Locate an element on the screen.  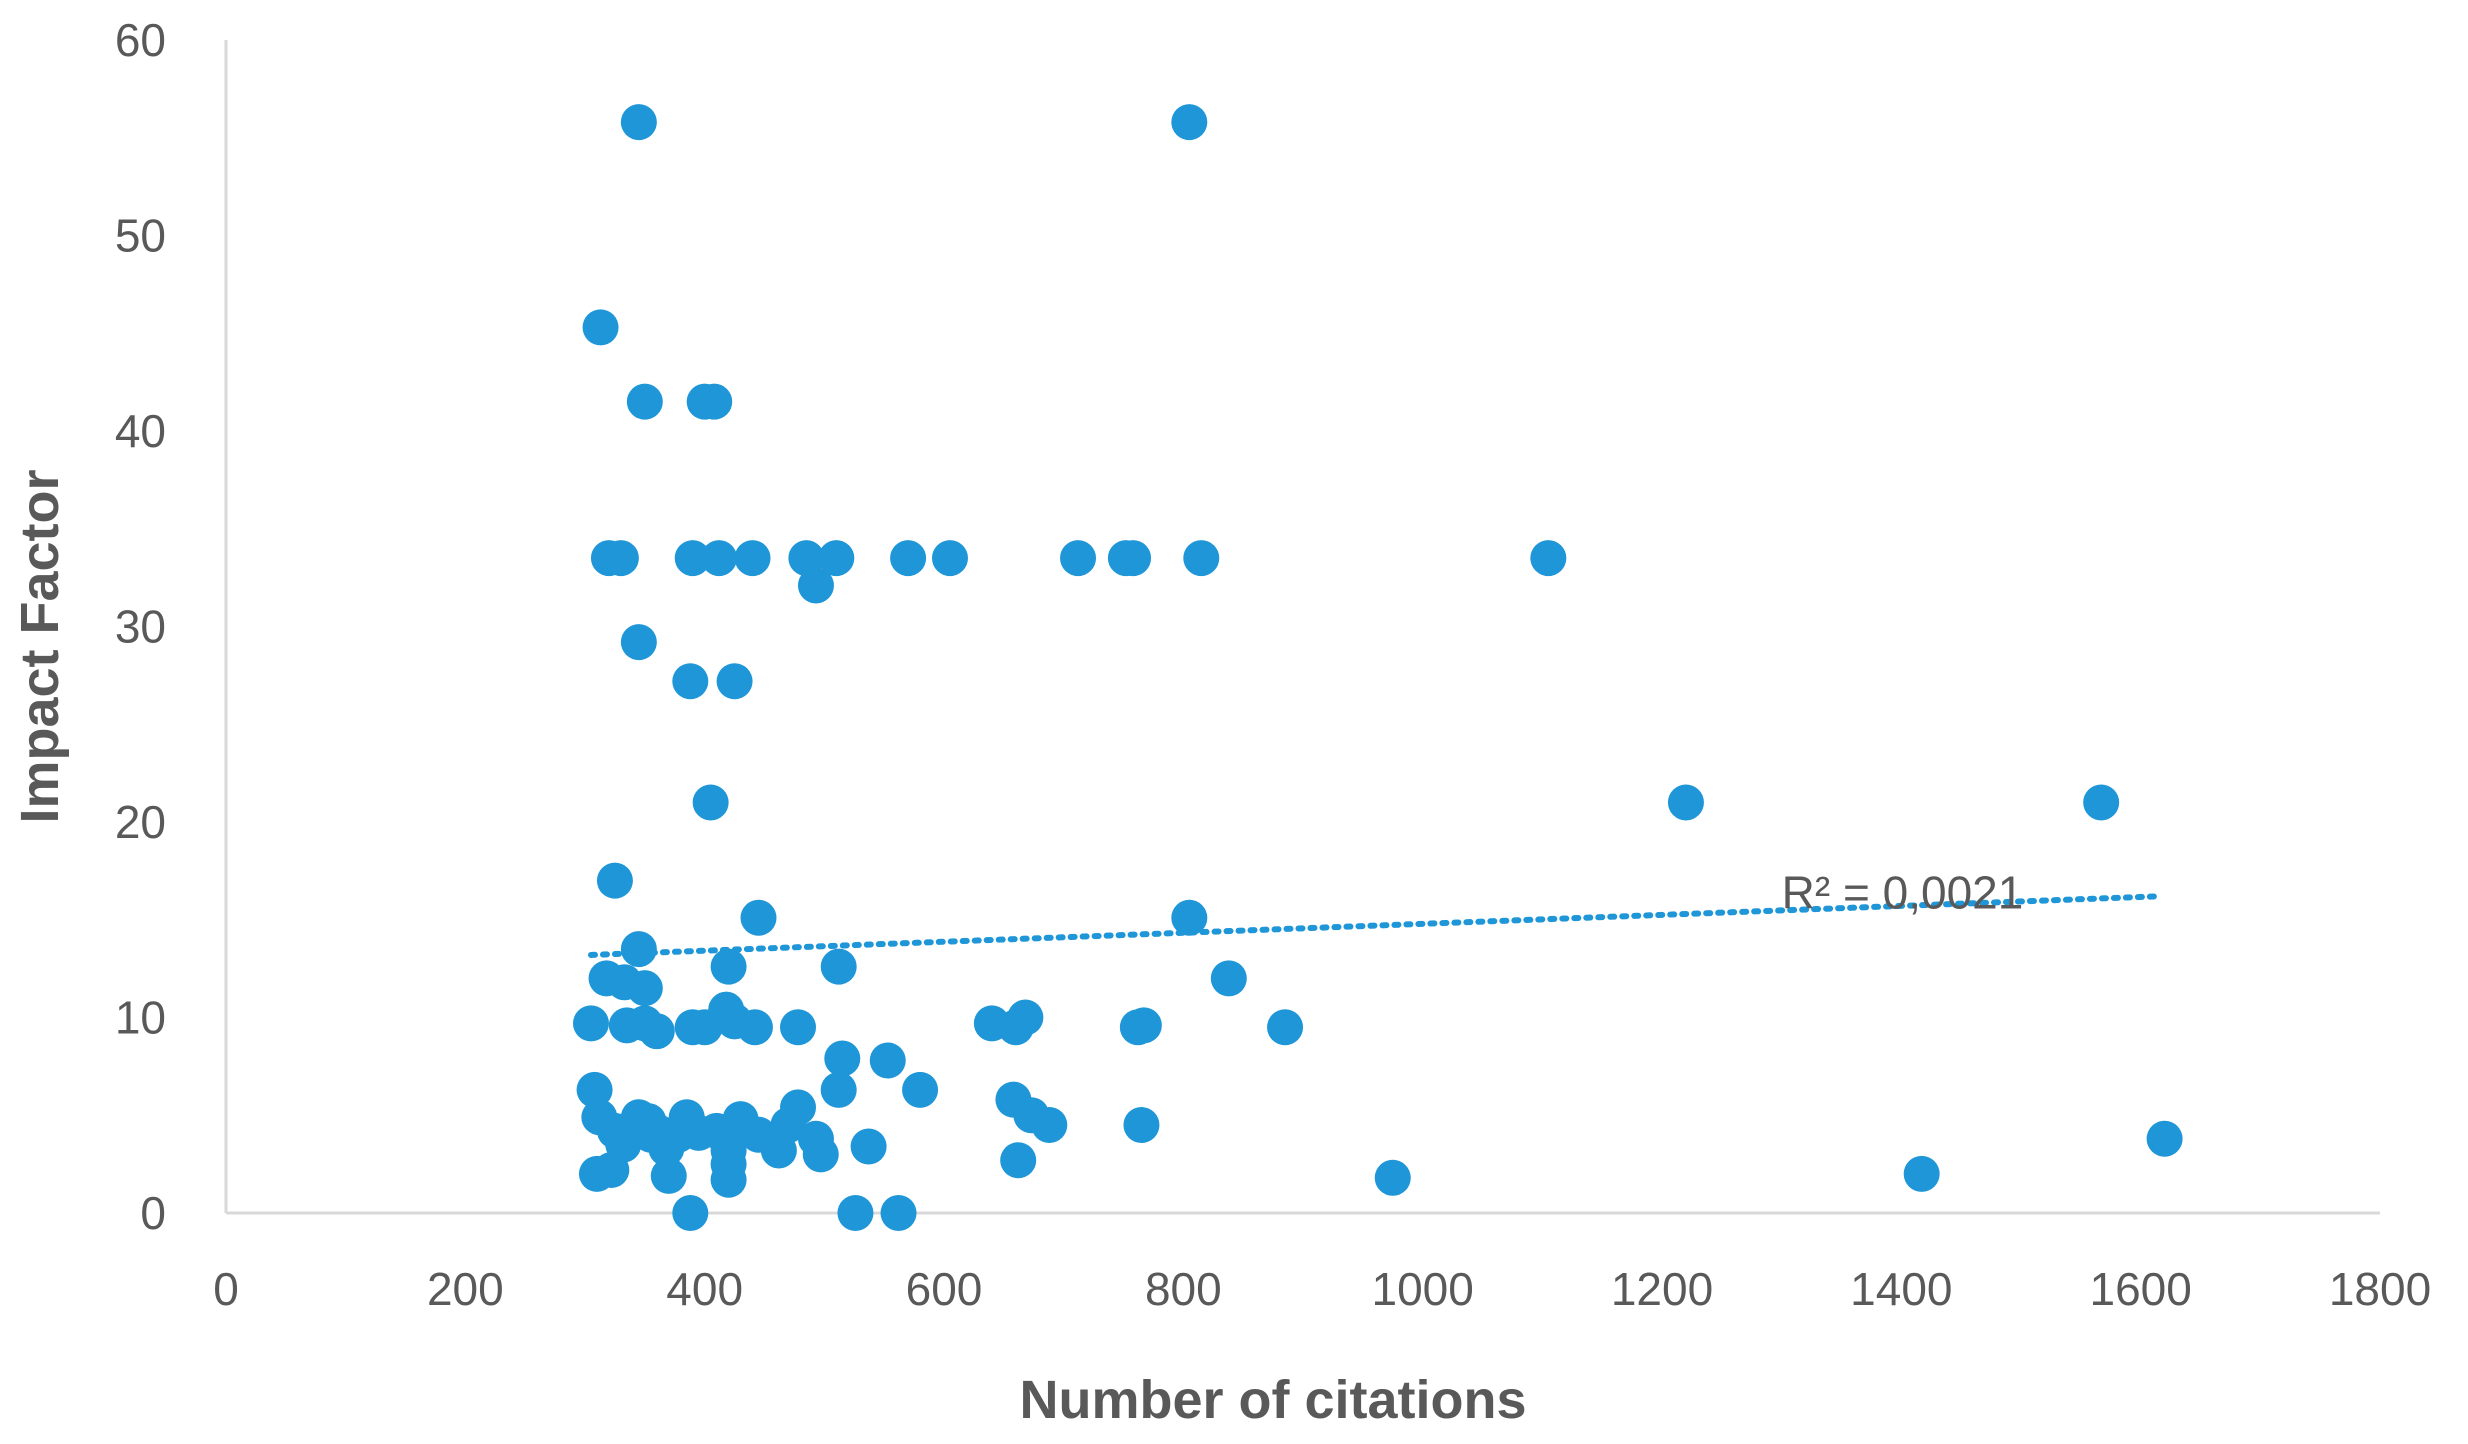
x-tick-label: 1200 is located at coordinates (1662, 1289).